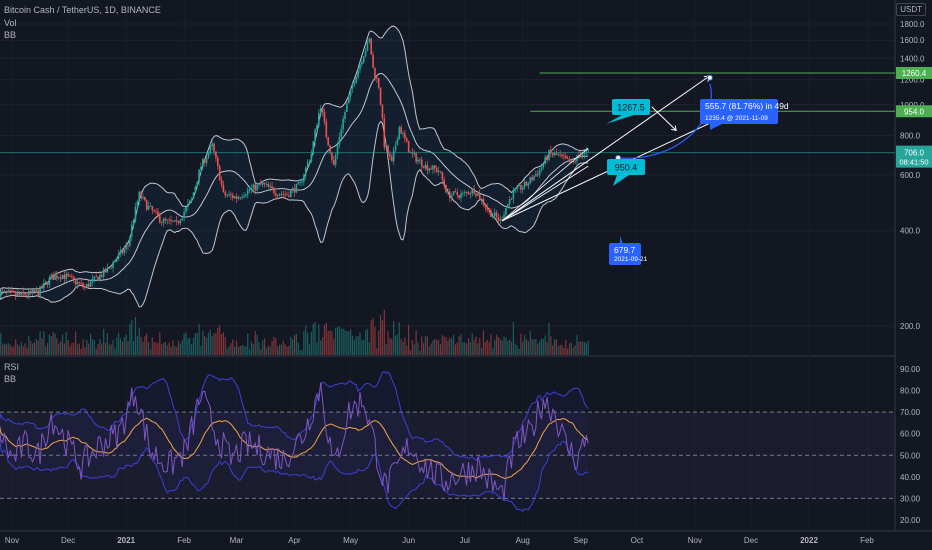 The image size is (932, 550). What do you see at coordinates (10, 23) in the screenshot?
I see `volume-indicator-label: Vol` at bounding box center [10, 23].